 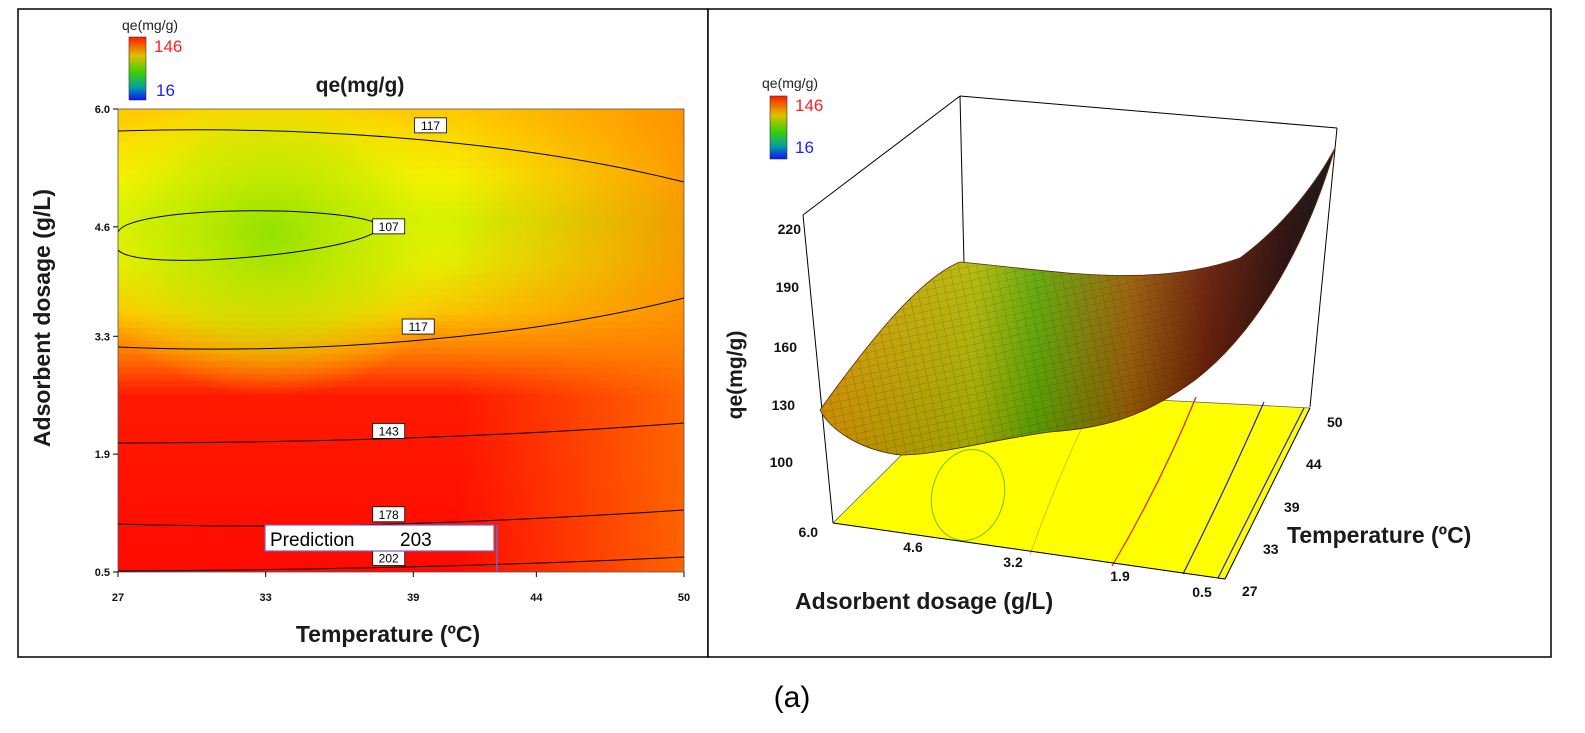 What do you see at coordinates (102, 110) in the screenshot?
I see `y-tick-label: 6.0` at bounding box center [102, 110].